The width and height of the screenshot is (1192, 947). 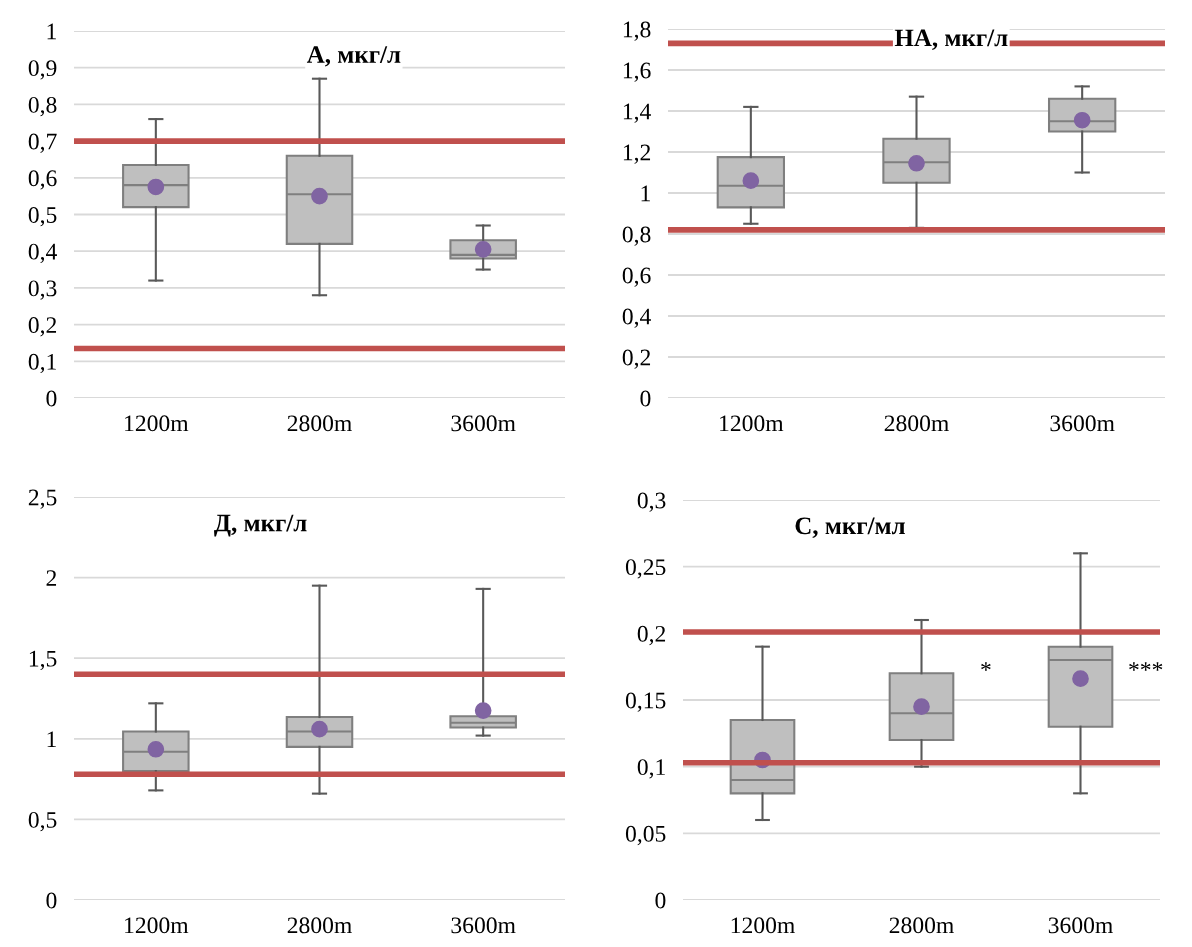 I want to click on y-tick-label: 1,6, so click(x=637, y=72).